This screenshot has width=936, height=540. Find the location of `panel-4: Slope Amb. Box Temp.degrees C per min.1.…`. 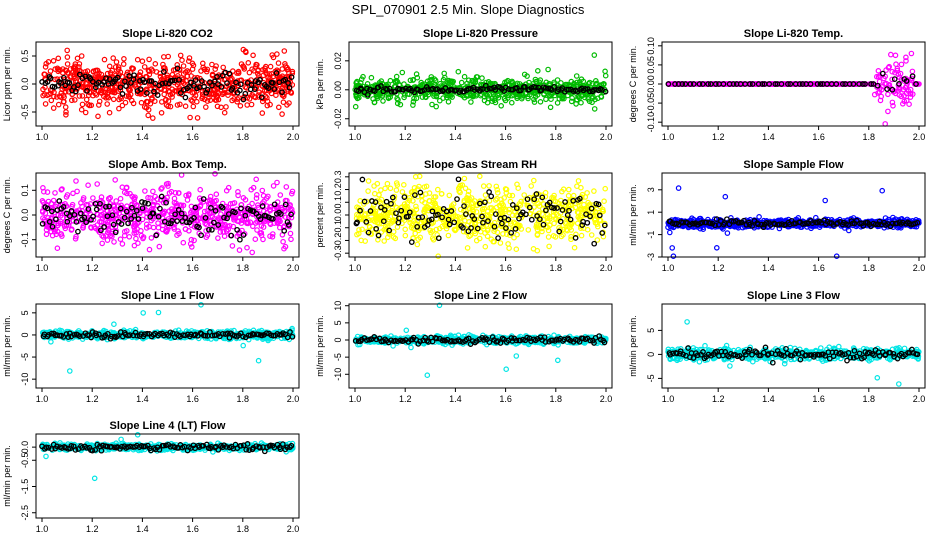

panel-4: Slope Amb. Box Temp.degrees C per min.1.… is located at coordinates (151, 216).